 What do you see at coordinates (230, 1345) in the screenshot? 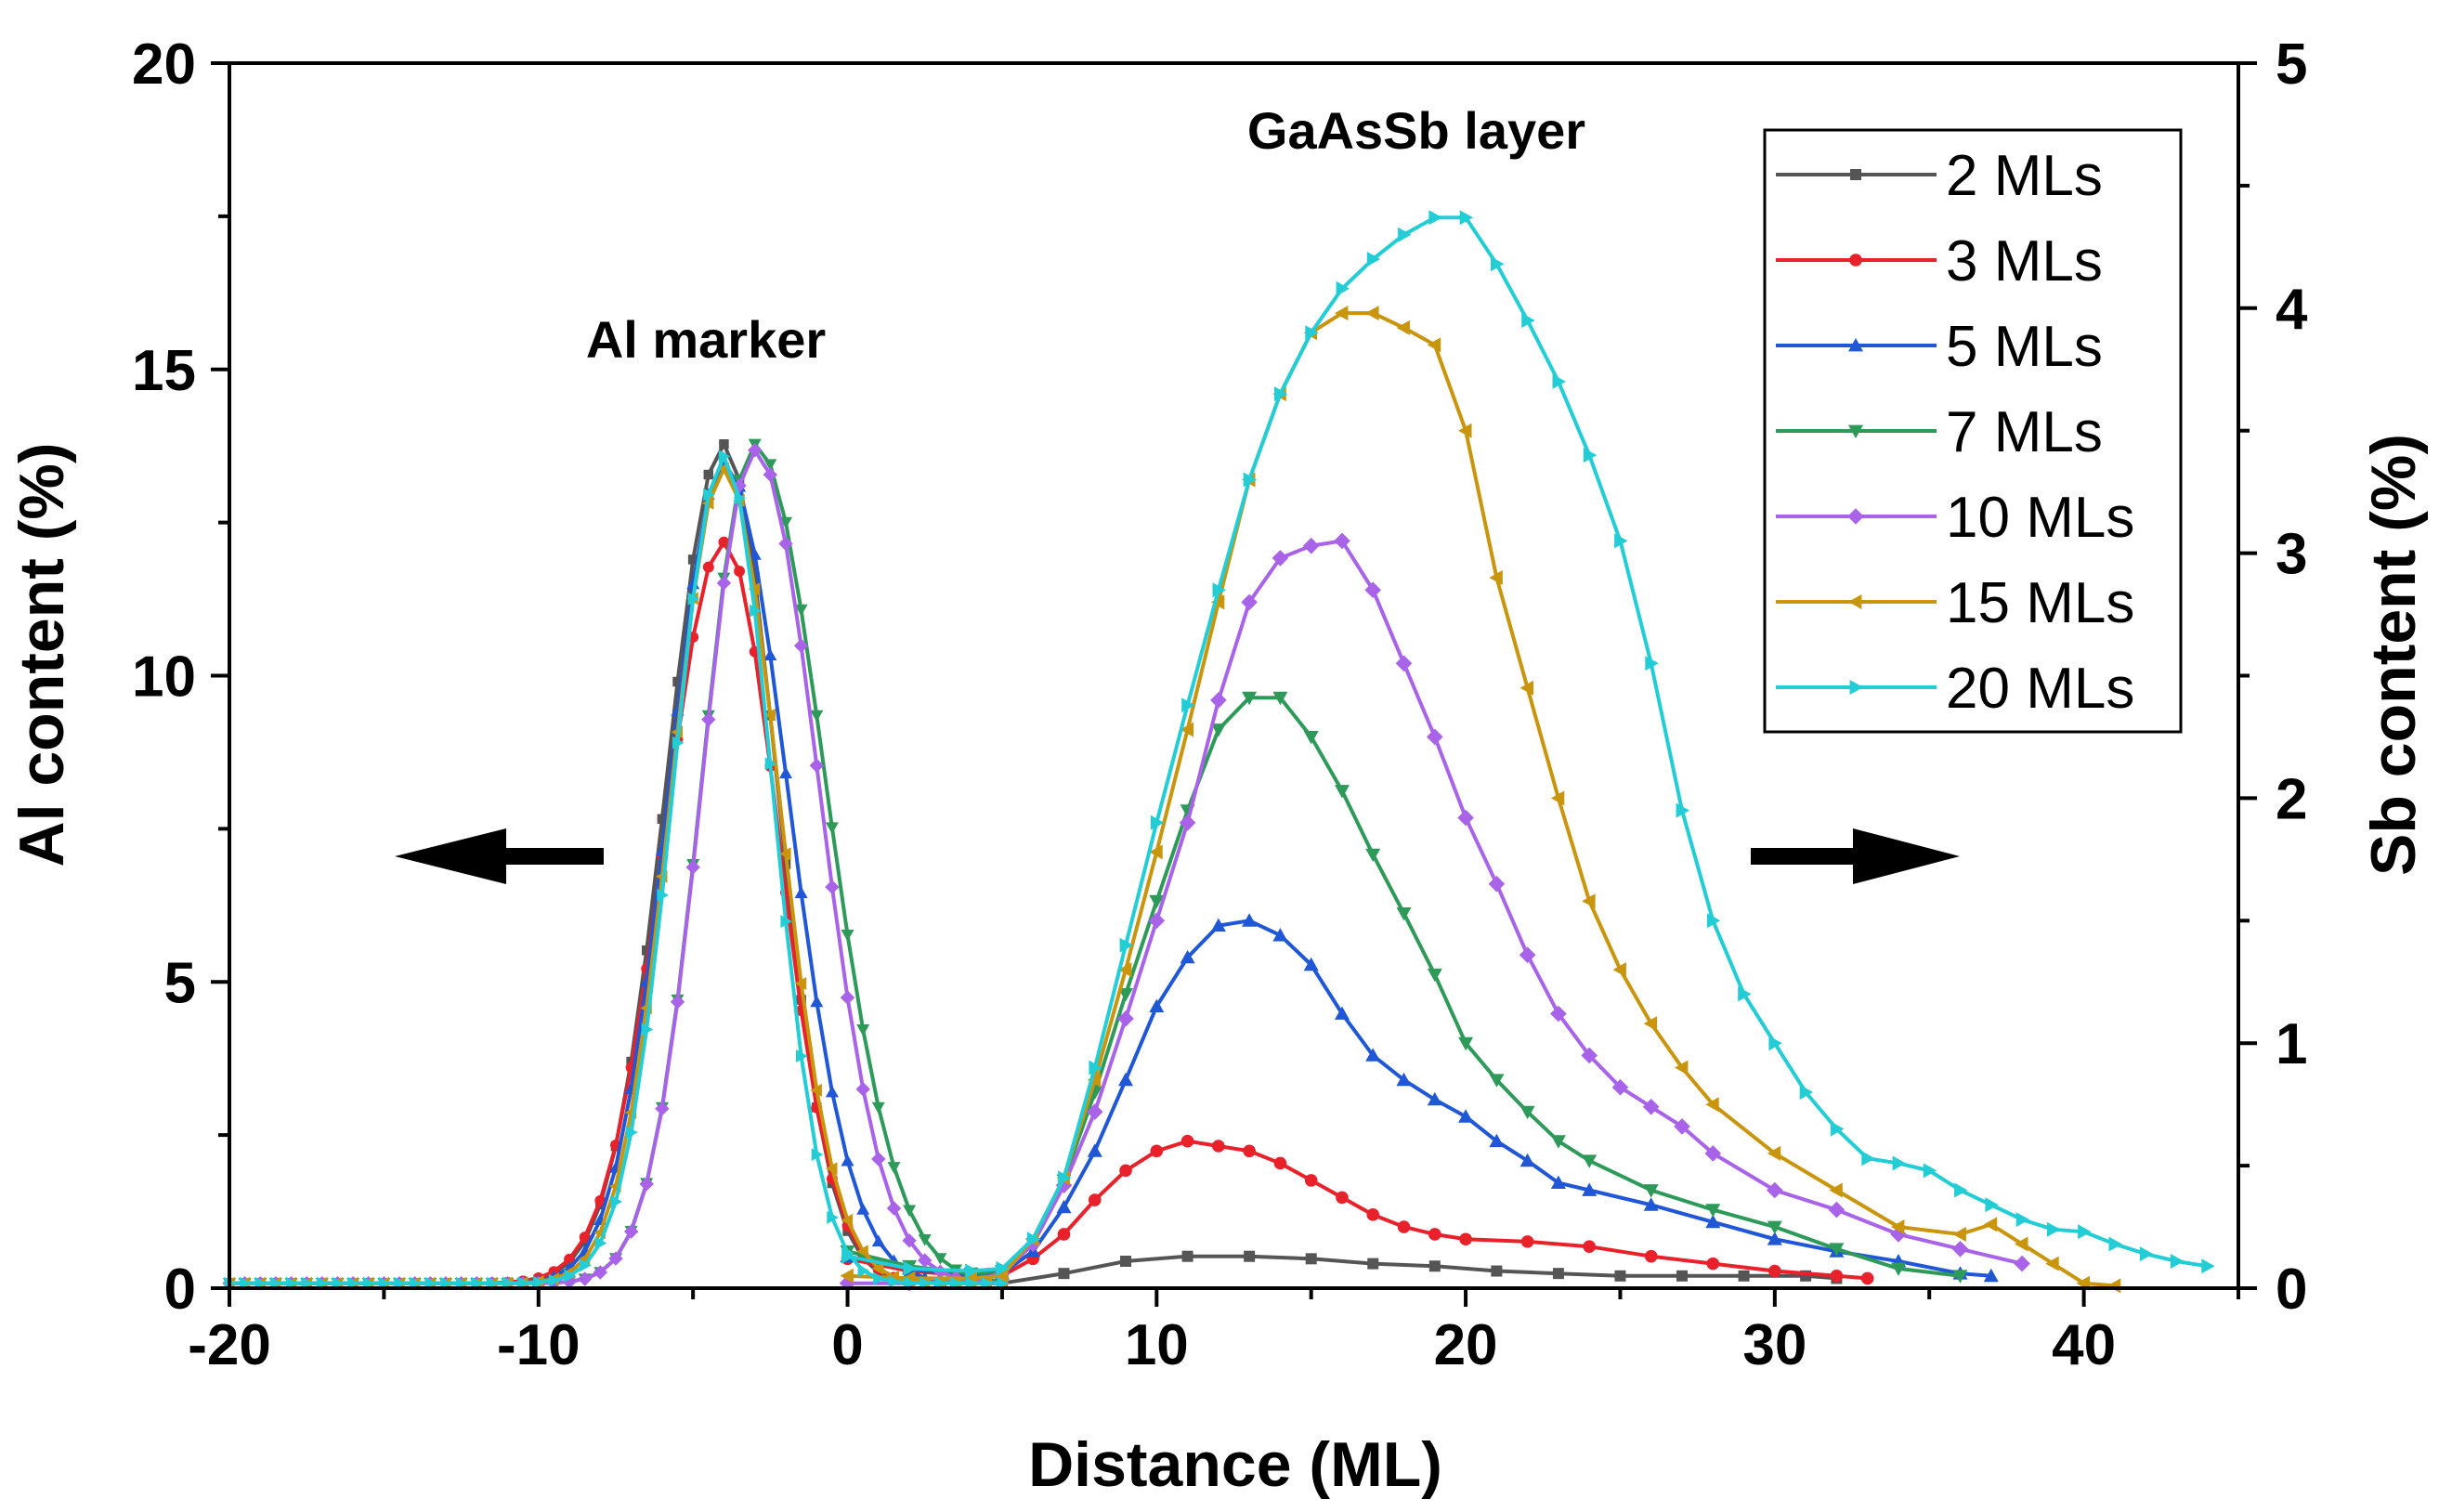
I see `x-tick-label: -20` at bounding box center [230, 1345].